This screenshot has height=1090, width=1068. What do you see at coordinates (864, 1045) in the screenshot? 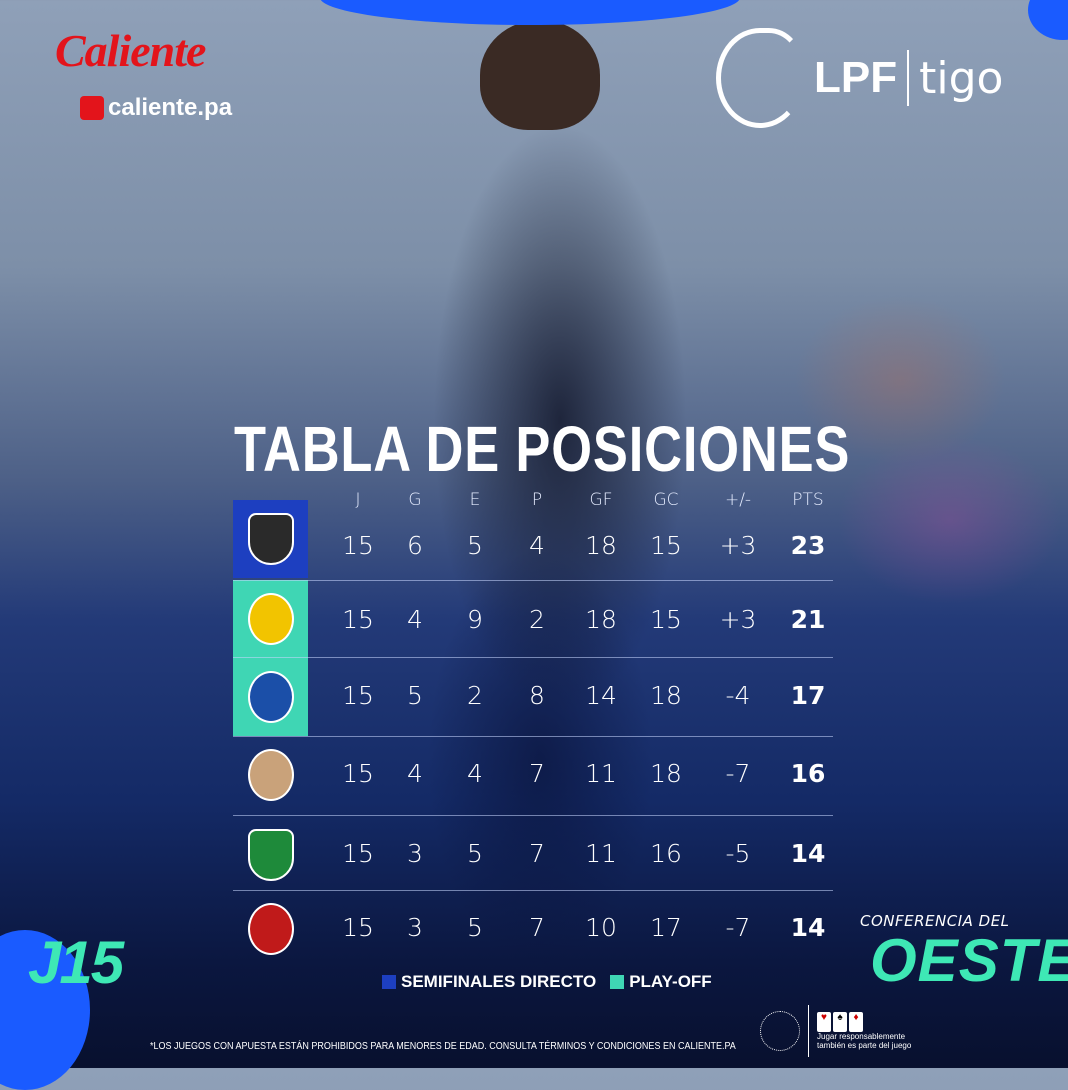
I see `responsible-line2: también es parte del juego` at bounding box center [864, 1045].